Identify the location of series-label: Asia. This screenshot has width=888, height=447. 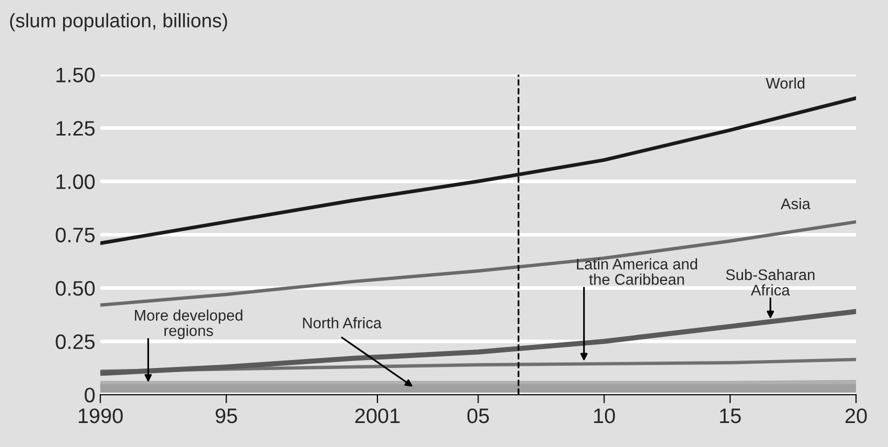
(795, 204).